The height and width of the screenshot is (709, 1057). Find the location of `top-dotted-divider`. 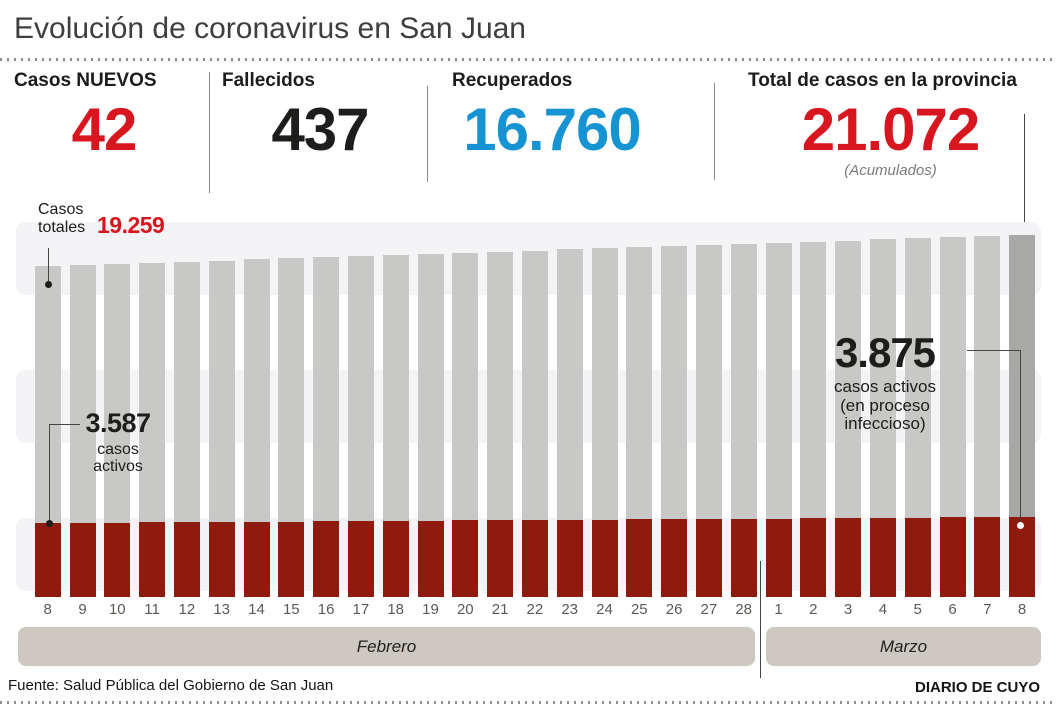

top-dotted-divider is located at coordinates (528, 59).